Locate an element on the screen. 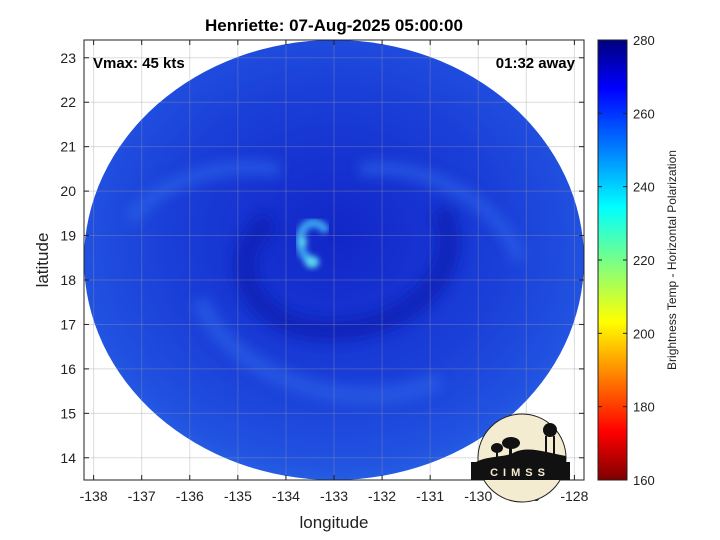  colorbar-tick-label: 200 is located at coordinates (644, 333).